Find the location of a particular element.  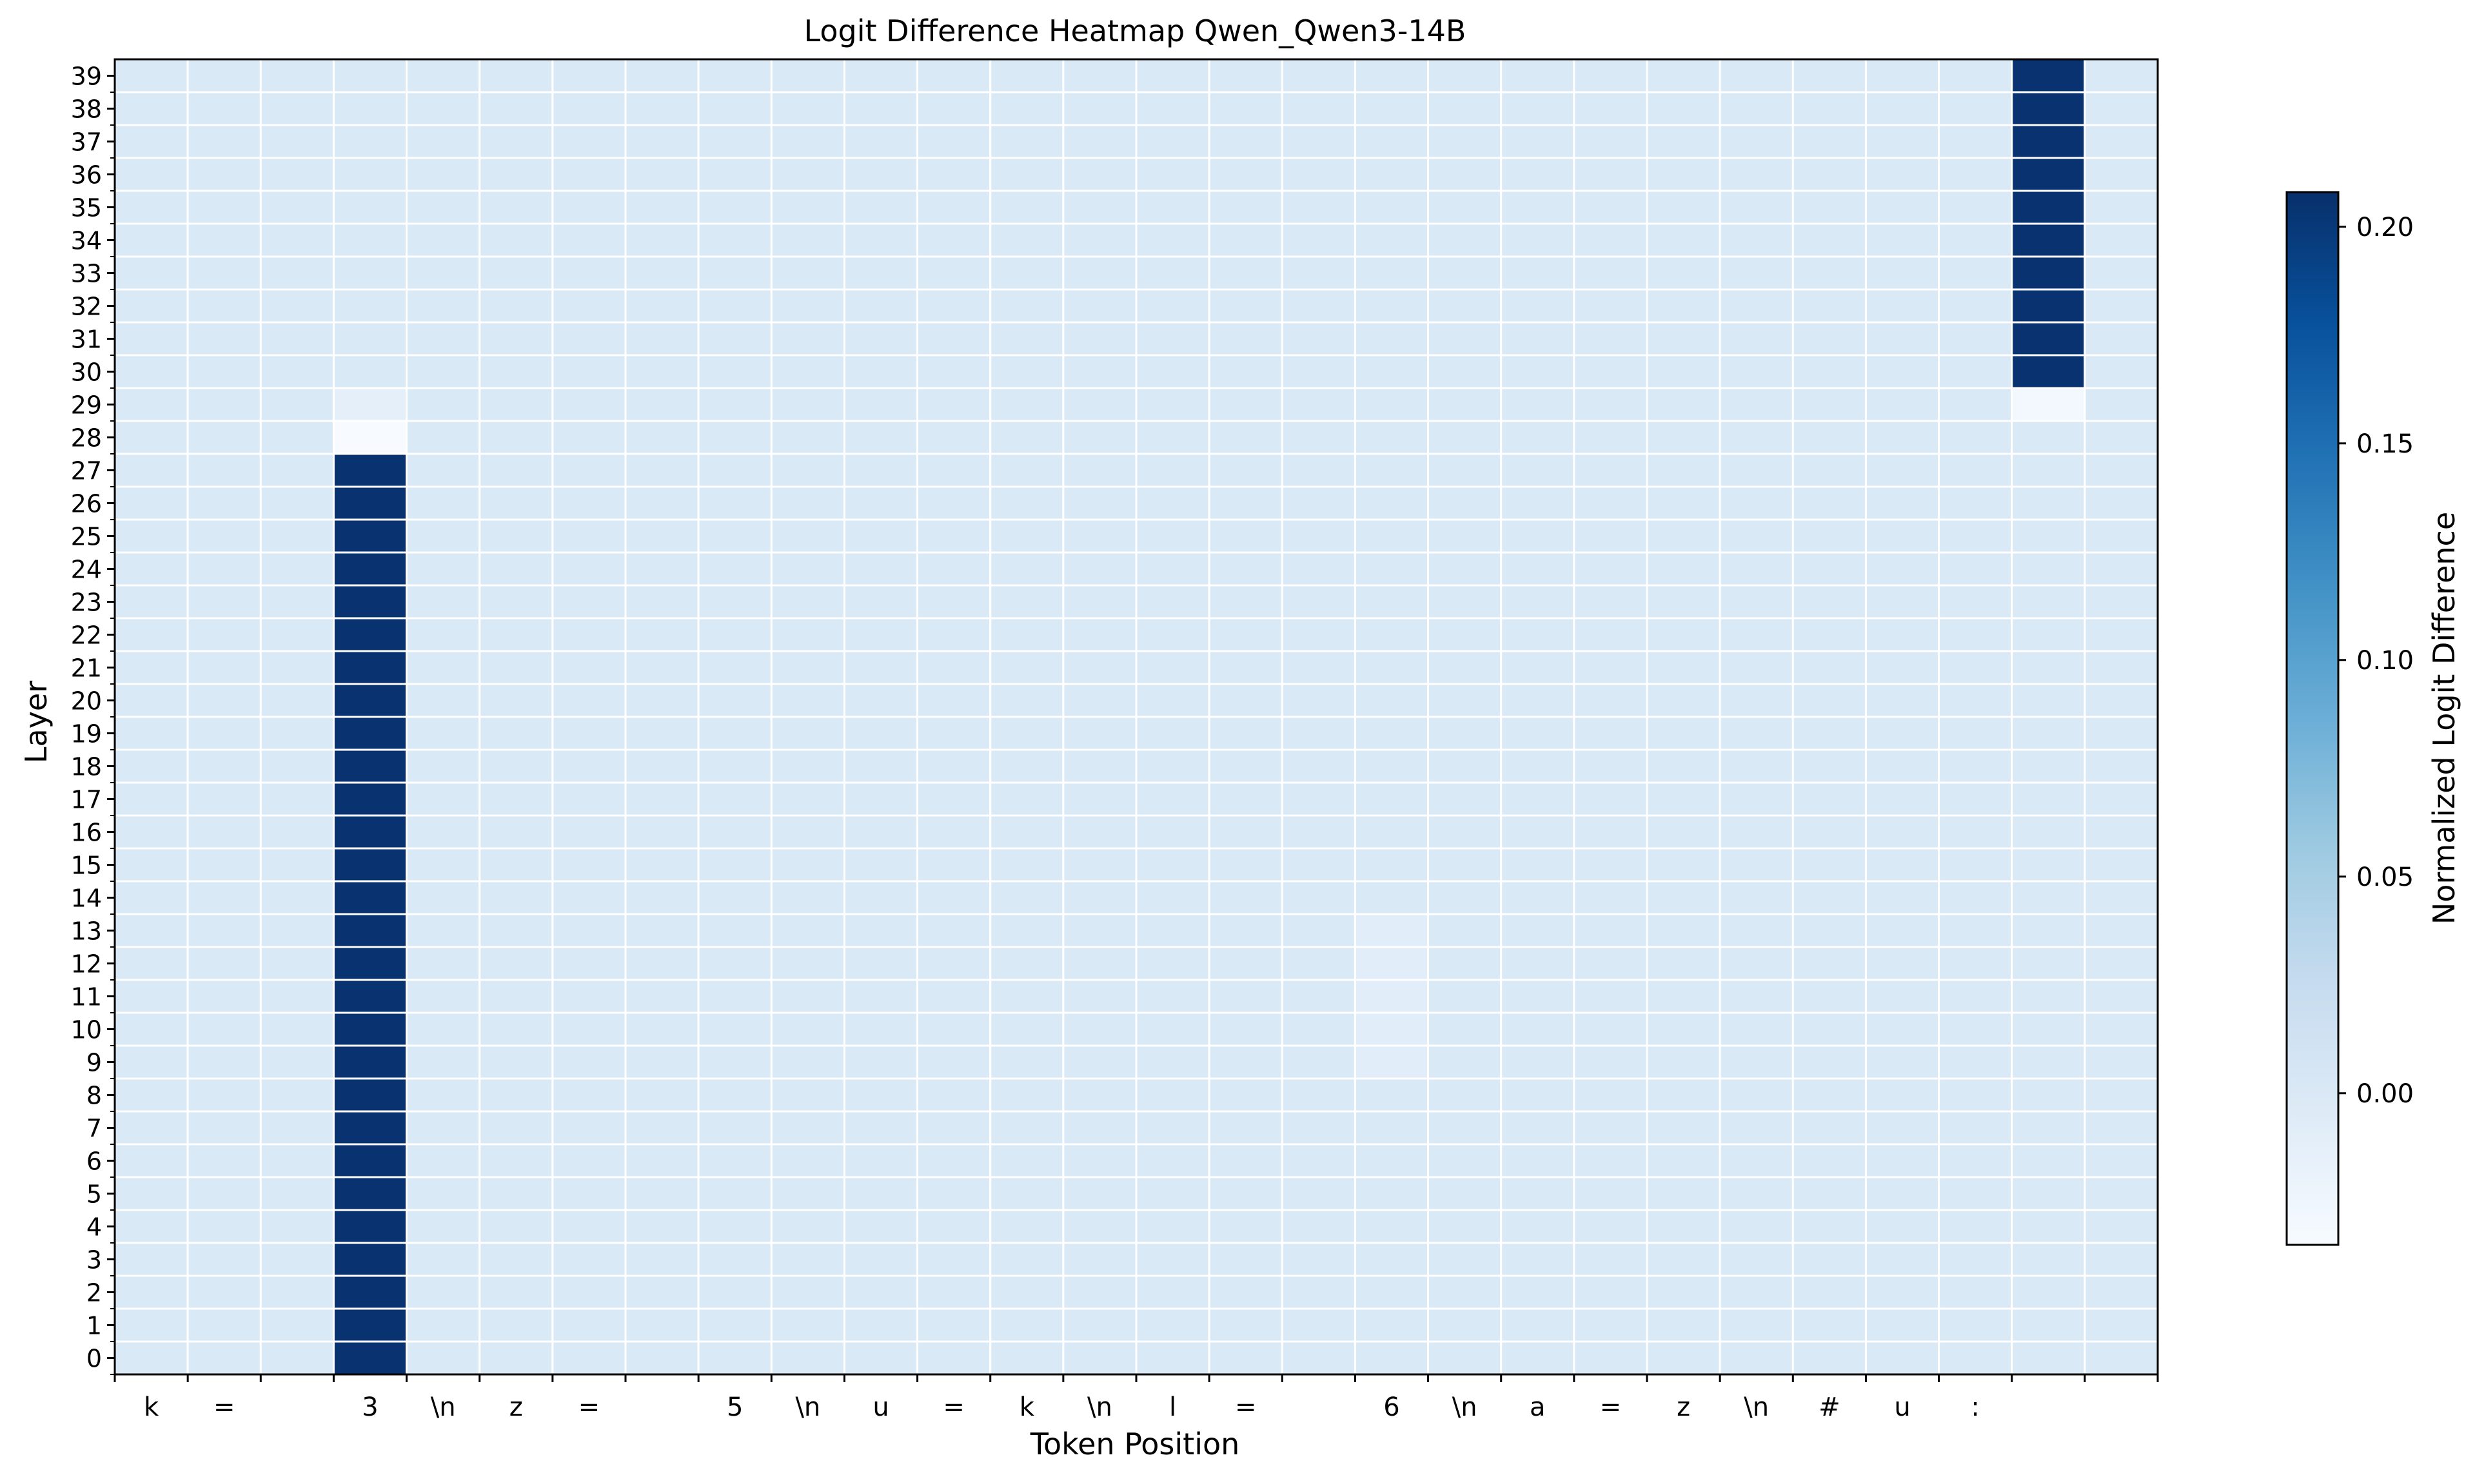

y-tick-label: 13 is located at coordinates (86, 931).